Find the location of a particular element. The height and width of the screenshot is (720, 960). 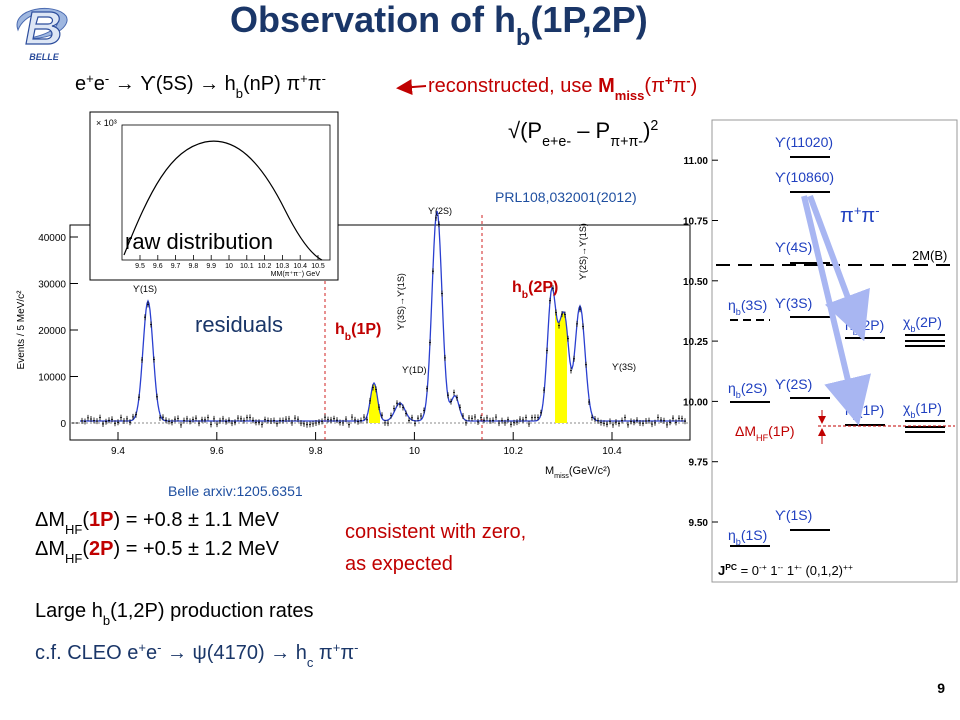

reaction-part: (nP) π is located at coordinates (271, 84).